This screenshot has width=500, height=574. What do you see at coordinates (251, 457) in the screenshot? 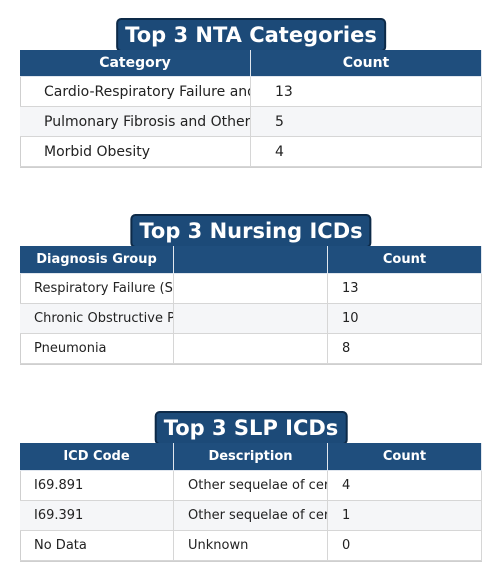
I see `column-header: Description` at bounding box center [251, 457].